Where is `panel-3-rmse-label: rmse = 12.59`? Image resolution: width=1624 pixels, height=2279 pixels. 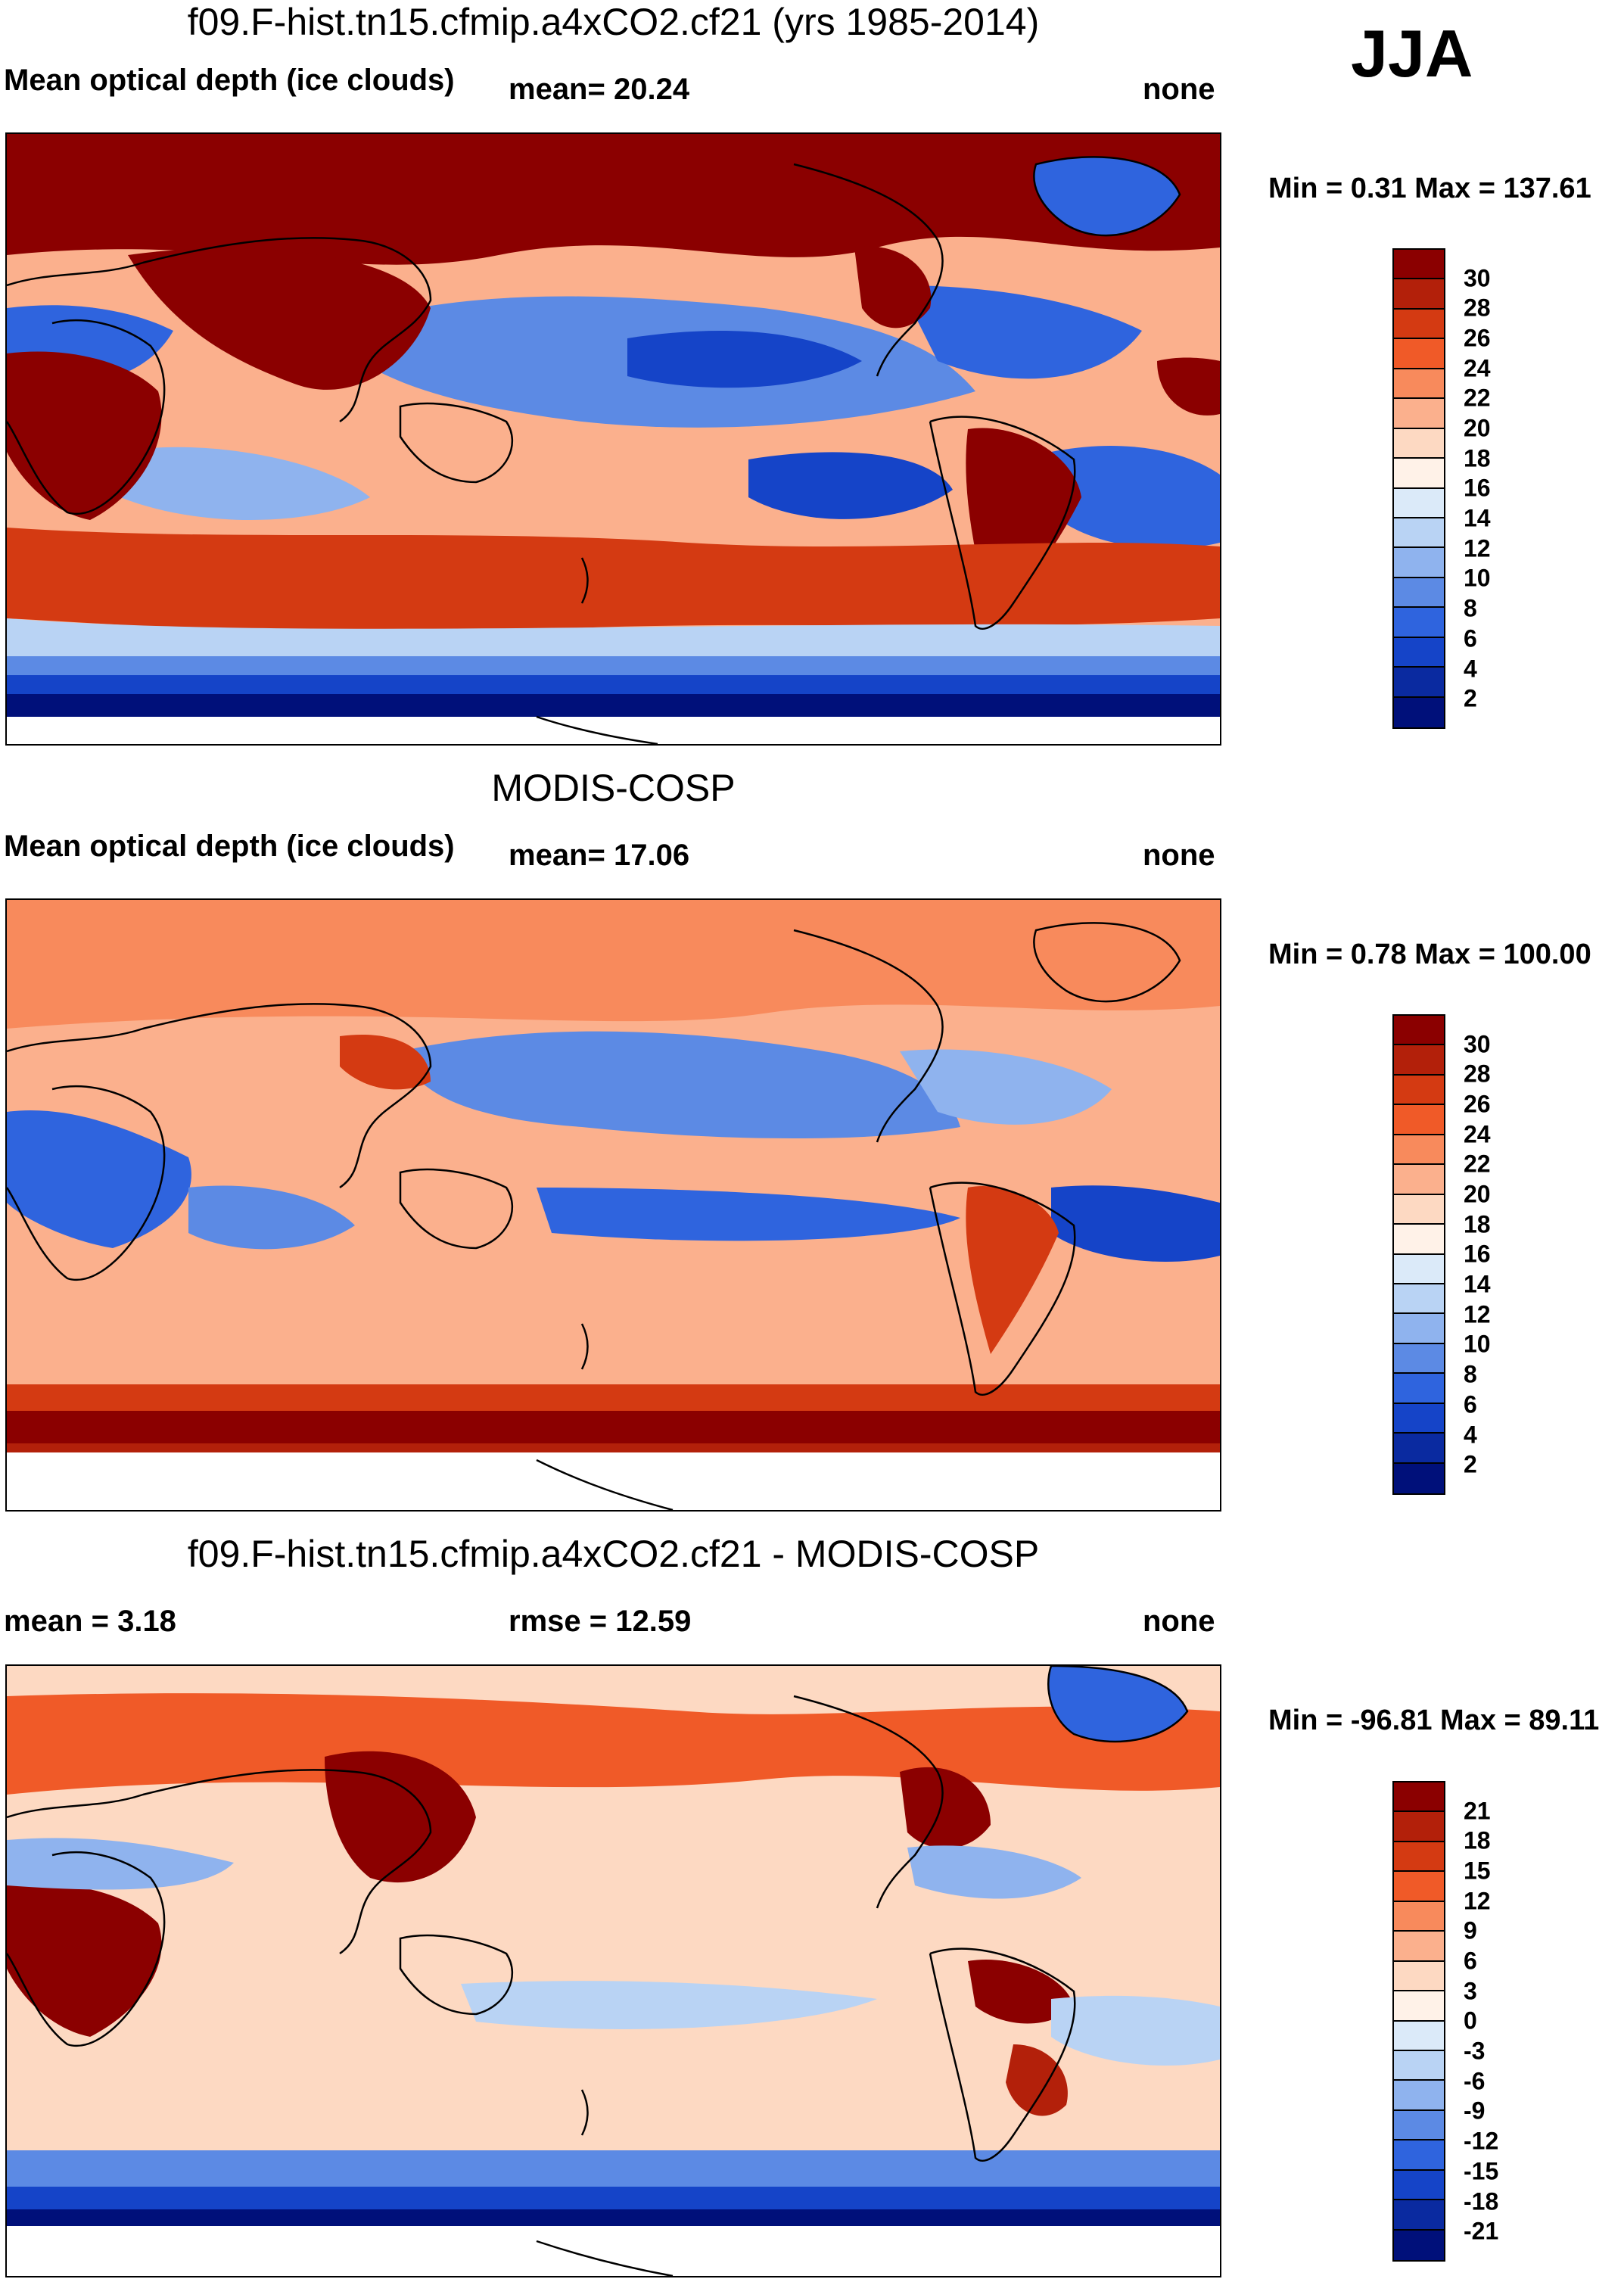 panel-3-rmse-label: rmse = 12.59 is located at coordinates (600, 1622).